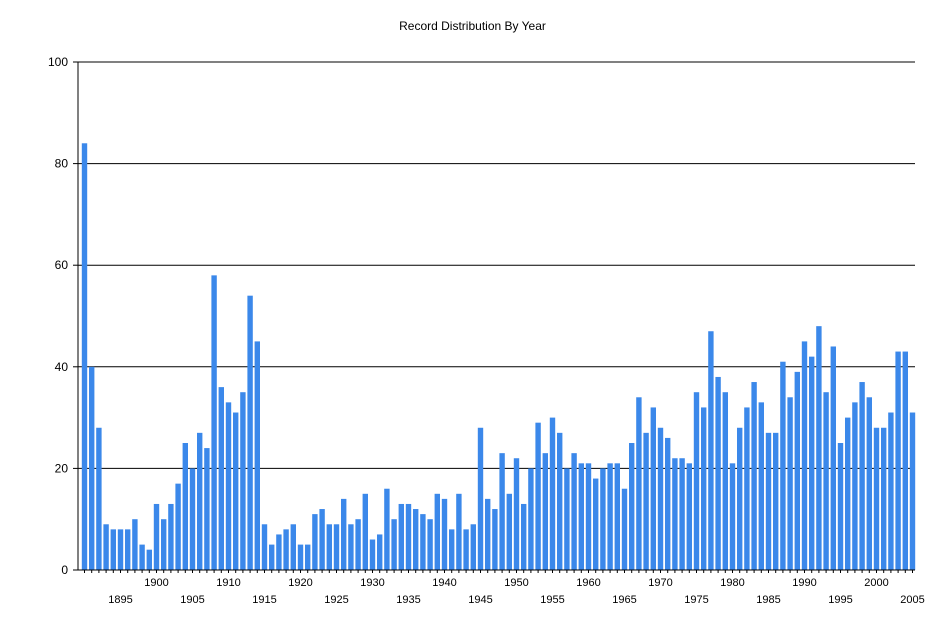 The height and width of the screenshot is (630, 945). What do you see at coordinates (574, 511) in the screenshot?
I see `bar-1958` at bounding box center [574, 511].